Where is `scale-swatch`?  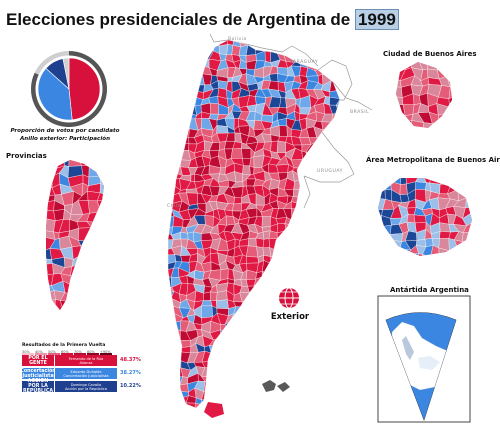
scale-swatch is located at coordinates (67, 354).